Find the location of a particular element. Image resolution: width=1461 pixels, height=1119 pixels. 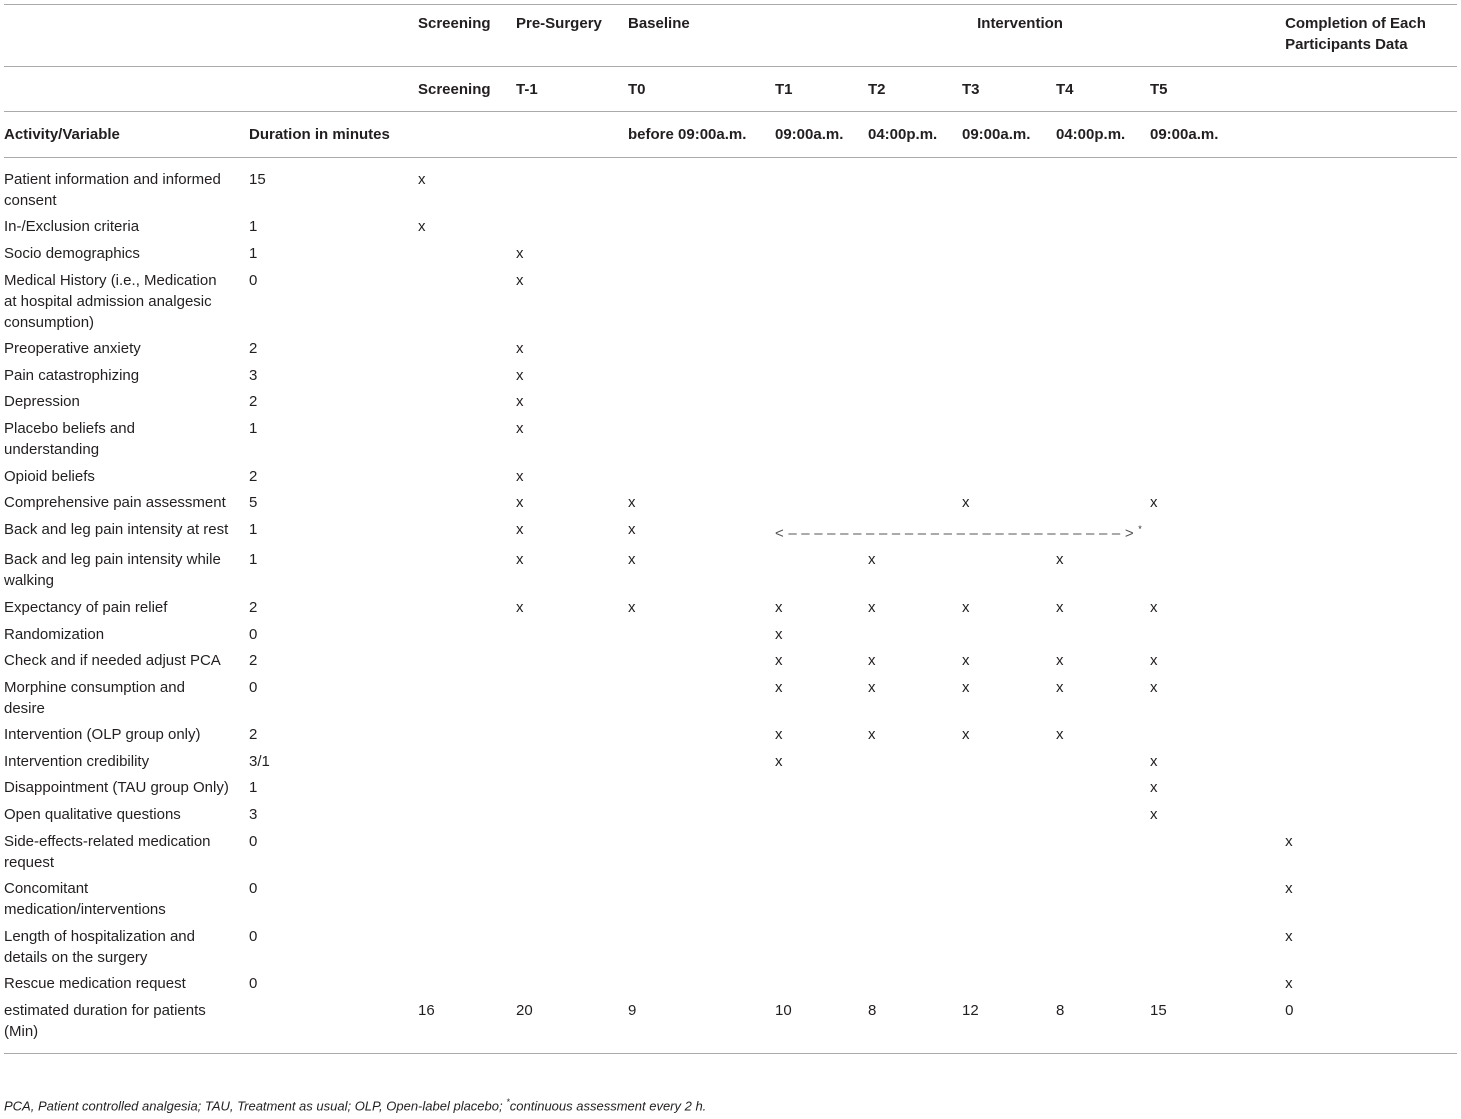

table-cell: 3/1 is located at coordinates (259, 761).